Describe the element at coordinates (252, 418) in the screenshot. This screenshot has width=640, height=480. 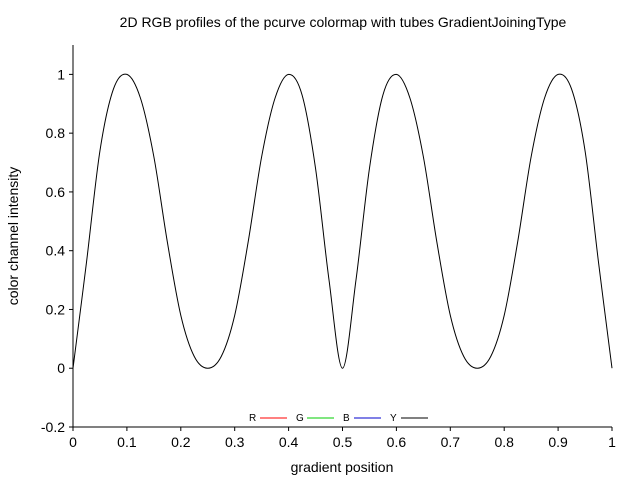
I see `legend-label-r: R` at that location.